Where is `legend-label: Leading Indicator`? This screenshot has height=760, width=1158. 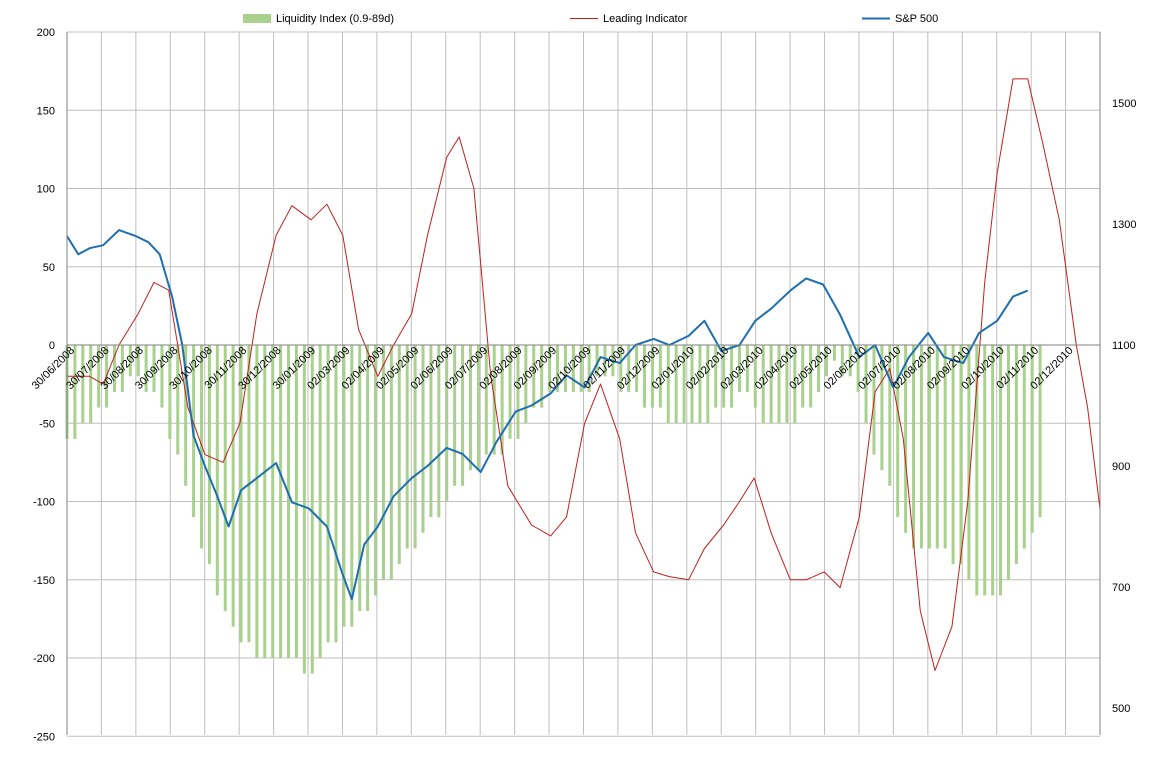
legend-label: Leading Indicator is located at coordinates (645, 19).